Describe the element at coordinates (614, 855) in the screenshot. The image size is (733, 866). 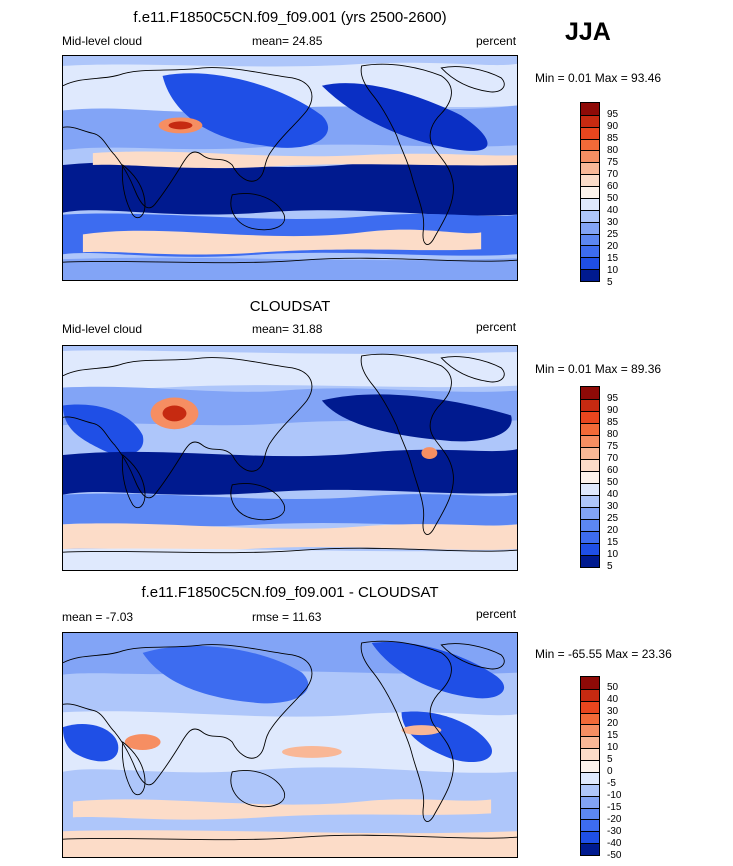
I see `panel3-colorbar-label: -50` at that location.